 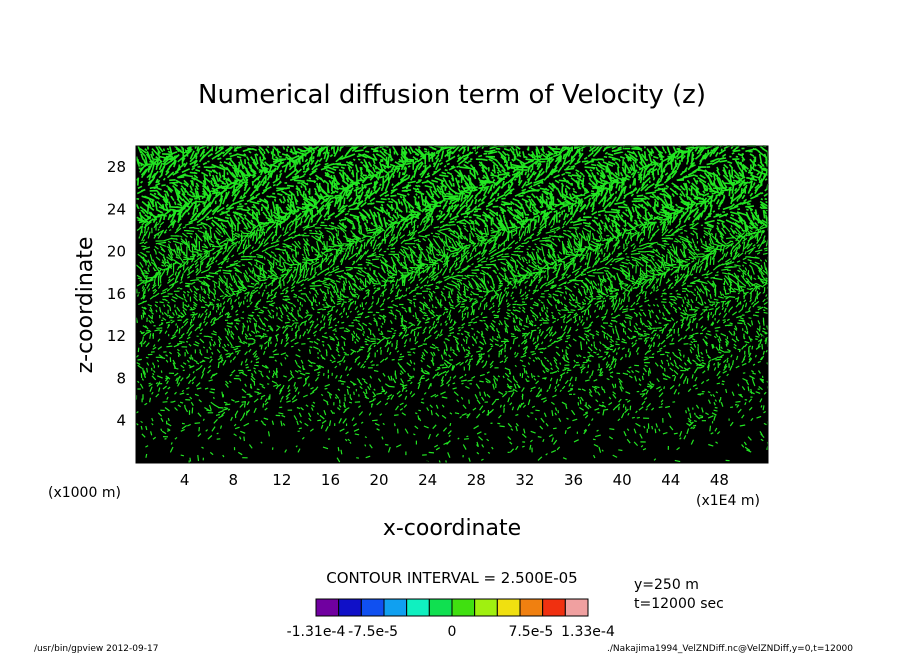 I want to click on x-tick-label: 36, so click(x=573, y=480).